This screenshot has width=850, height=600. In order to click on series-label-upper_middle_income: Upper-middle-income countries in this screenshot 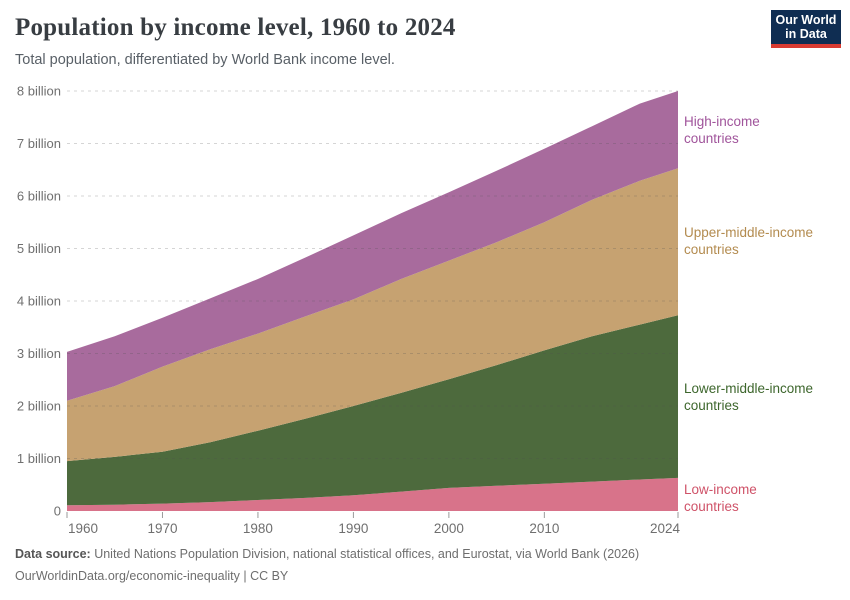, I will do `click(764, 241)`.